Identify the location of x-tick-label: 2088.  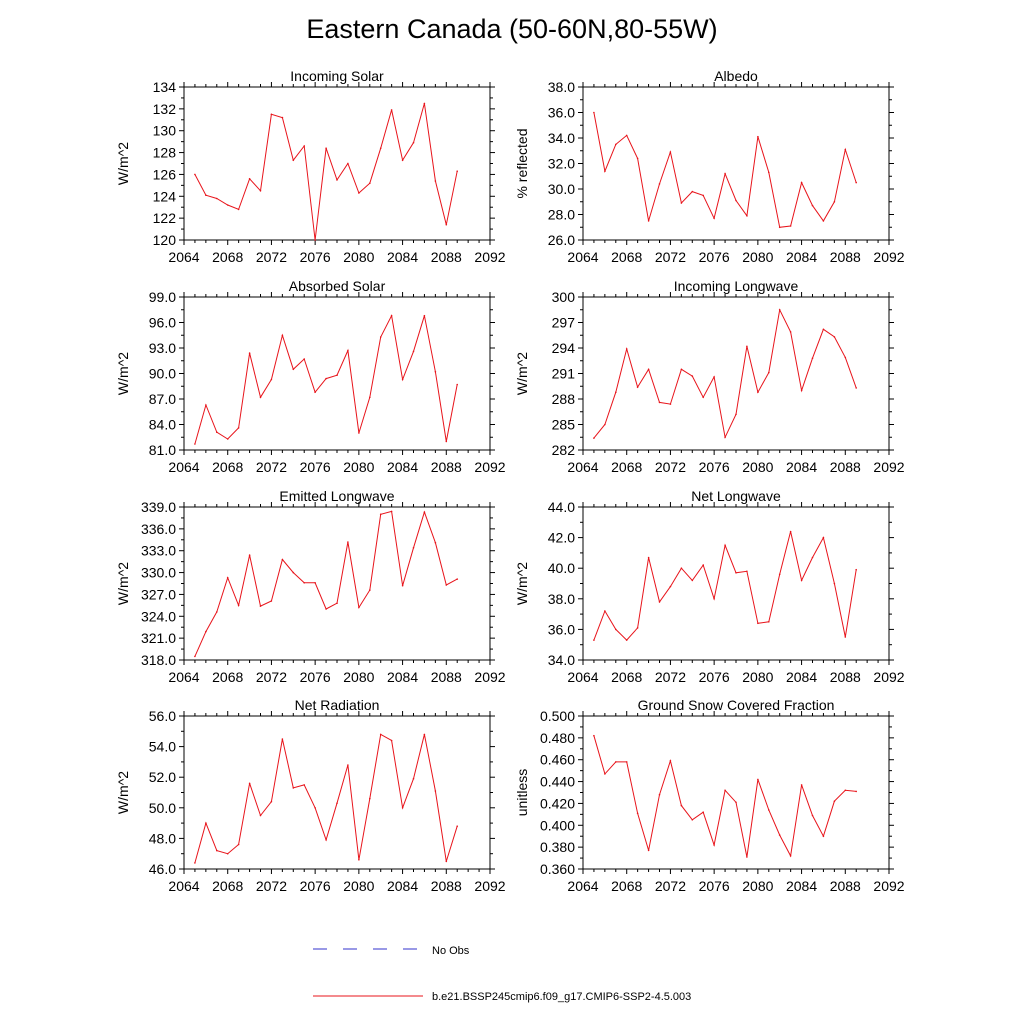
(845, 467).